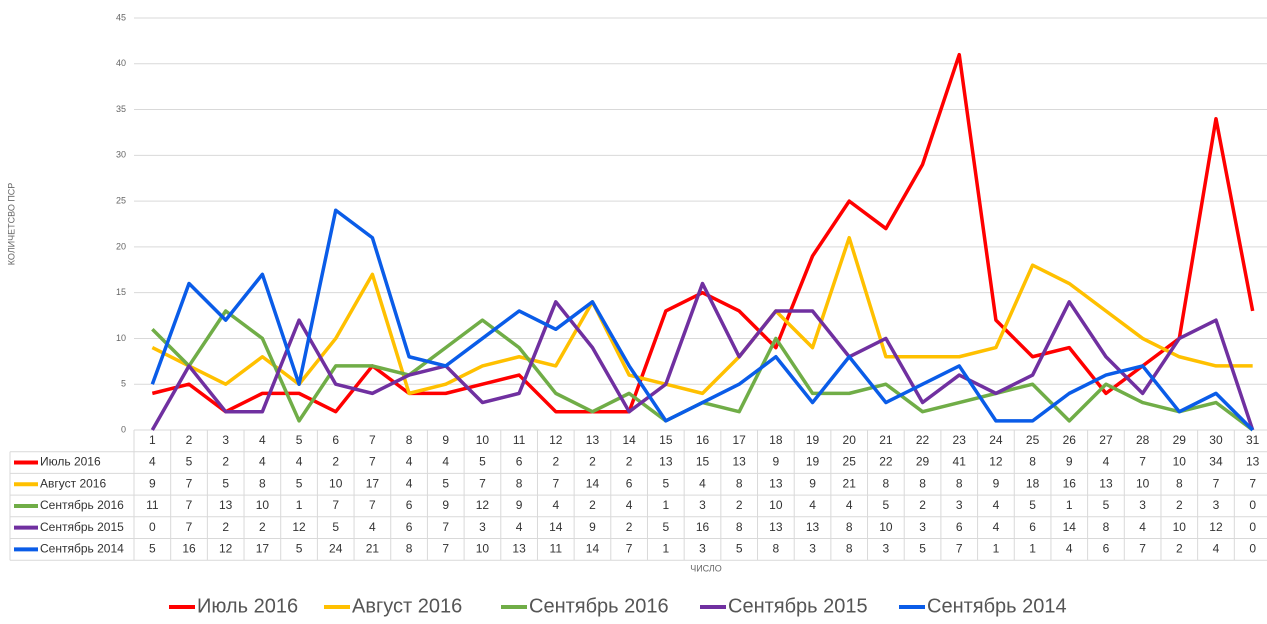  I want to click on table-cell: 19, so click(813, 462).